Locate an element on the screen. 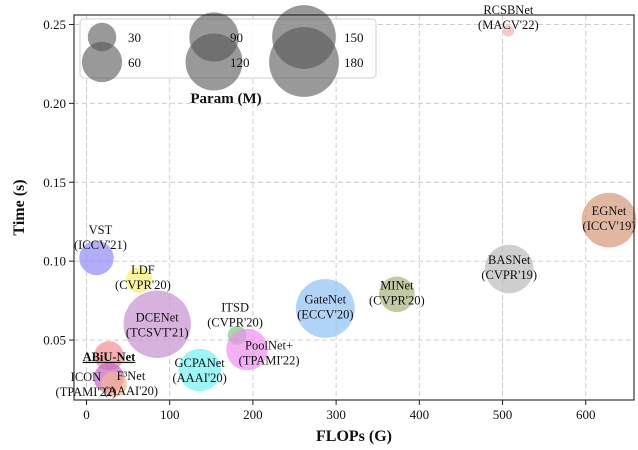 The width and height of the screenshot is (638, 450). y-tick-label: 0.05 is located at coordinates (54, 340).